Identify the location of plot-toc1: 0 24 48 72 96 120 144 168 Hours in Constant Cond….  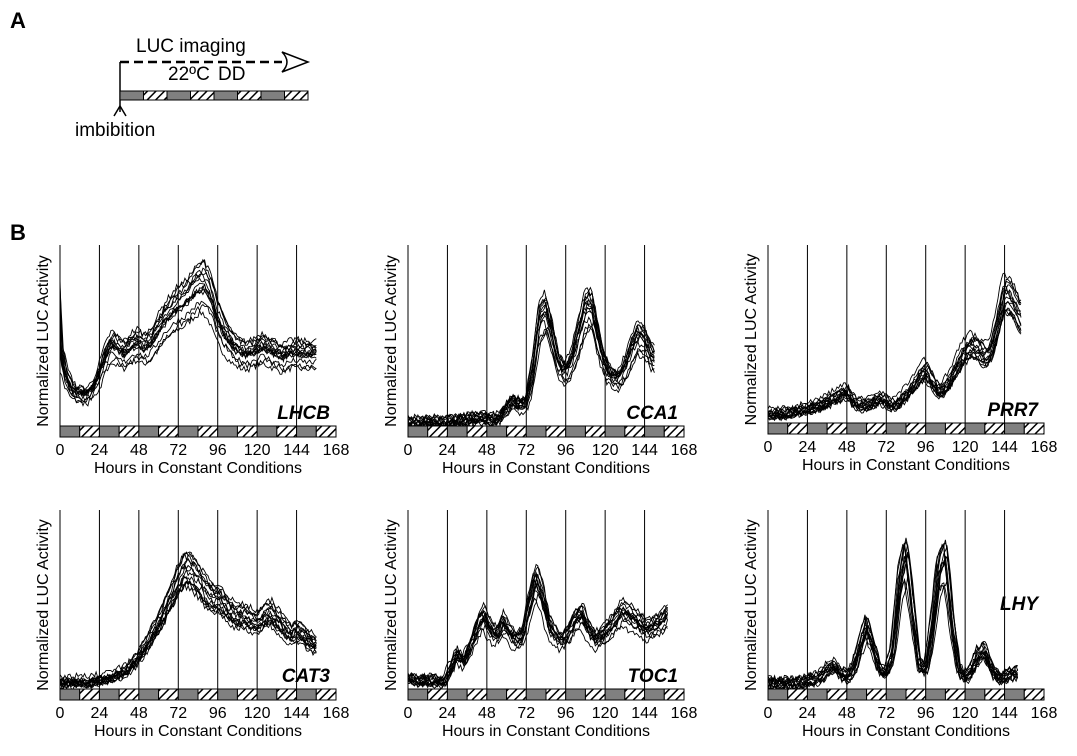
(540, 625).